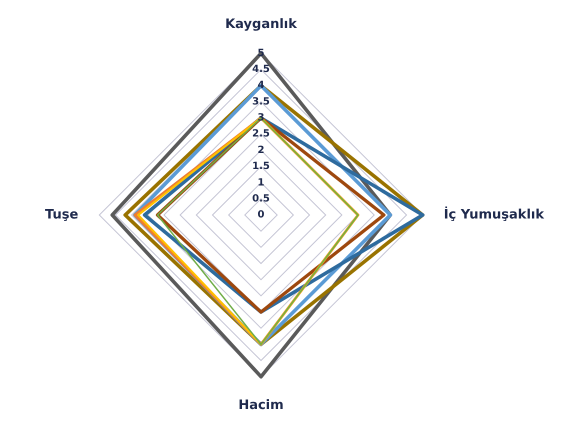  What do you see at coordinates (61, 214) in the screenshot?
I see `spoke-label: Tuşe` at bounding box center [61, 214].